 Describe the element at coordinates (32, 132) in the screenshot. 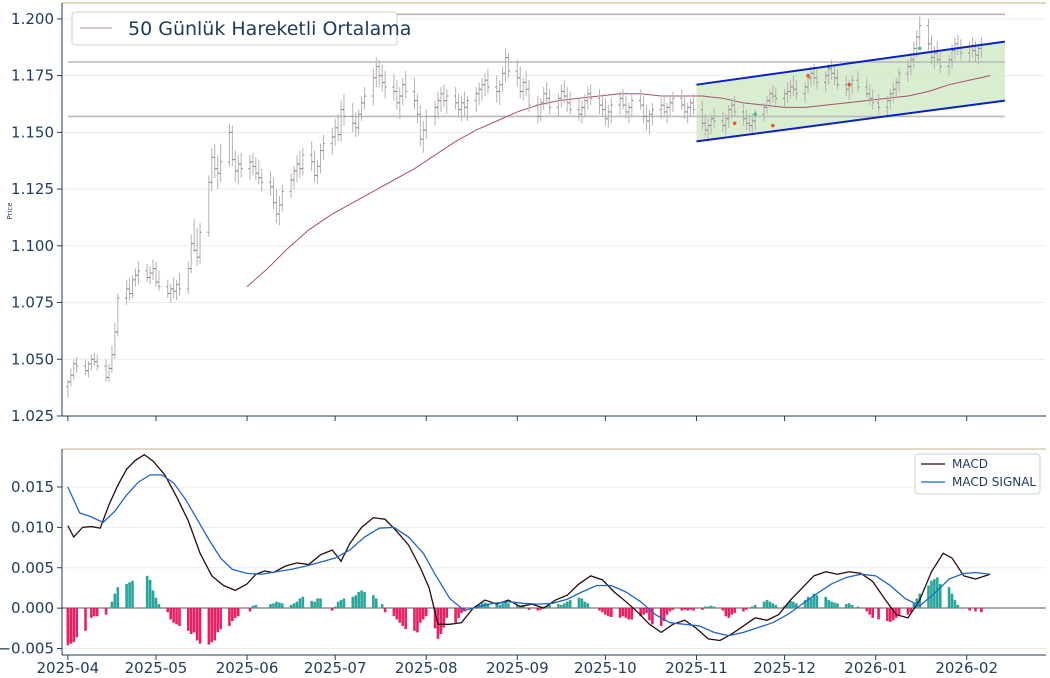

I see `price-y-tick-label: 1.150` at that location.